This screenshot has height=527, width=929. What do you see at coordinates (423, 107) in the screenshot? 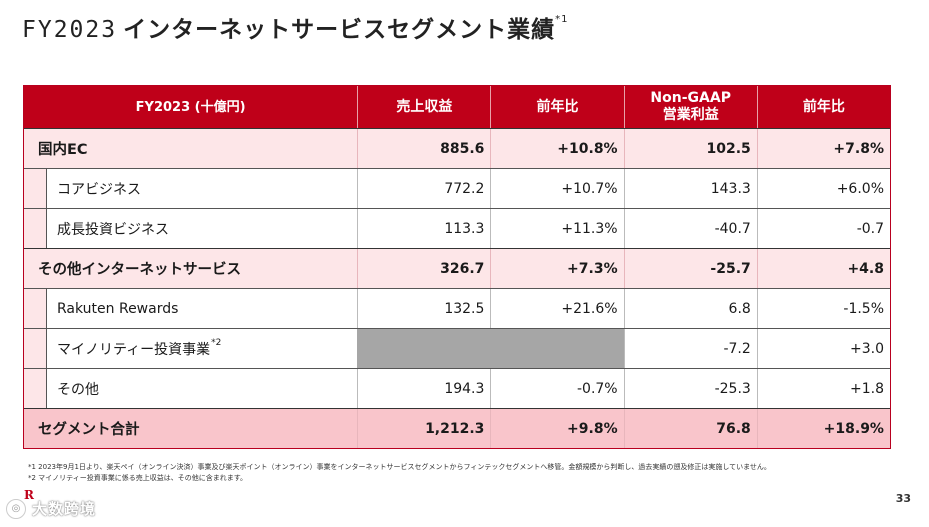
I see `header-revenue: 売上収益` at bounding box center [423, 107].